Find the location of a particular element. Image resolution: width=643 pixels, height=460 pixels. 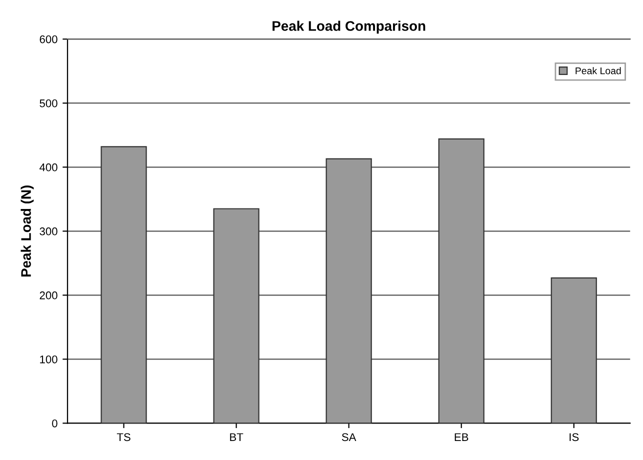

x-tick-label: TS is located at coordinates (123, 437).